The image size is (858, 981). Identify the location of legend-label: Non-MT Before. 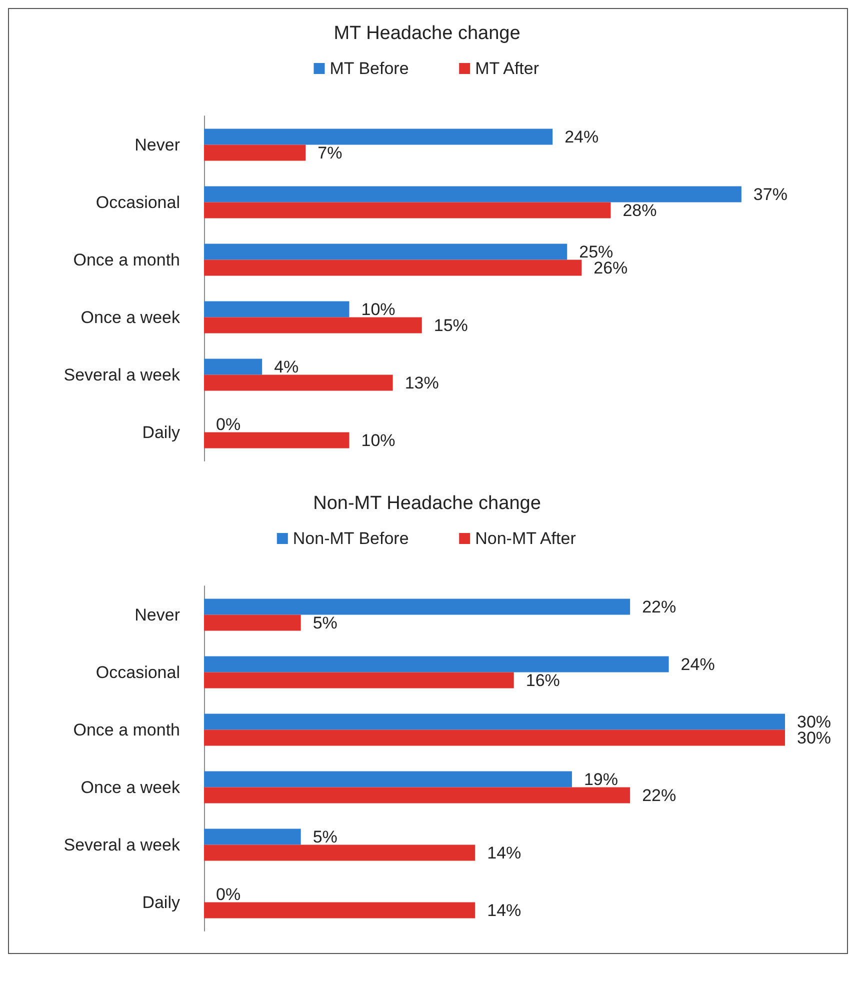
(350, 538).